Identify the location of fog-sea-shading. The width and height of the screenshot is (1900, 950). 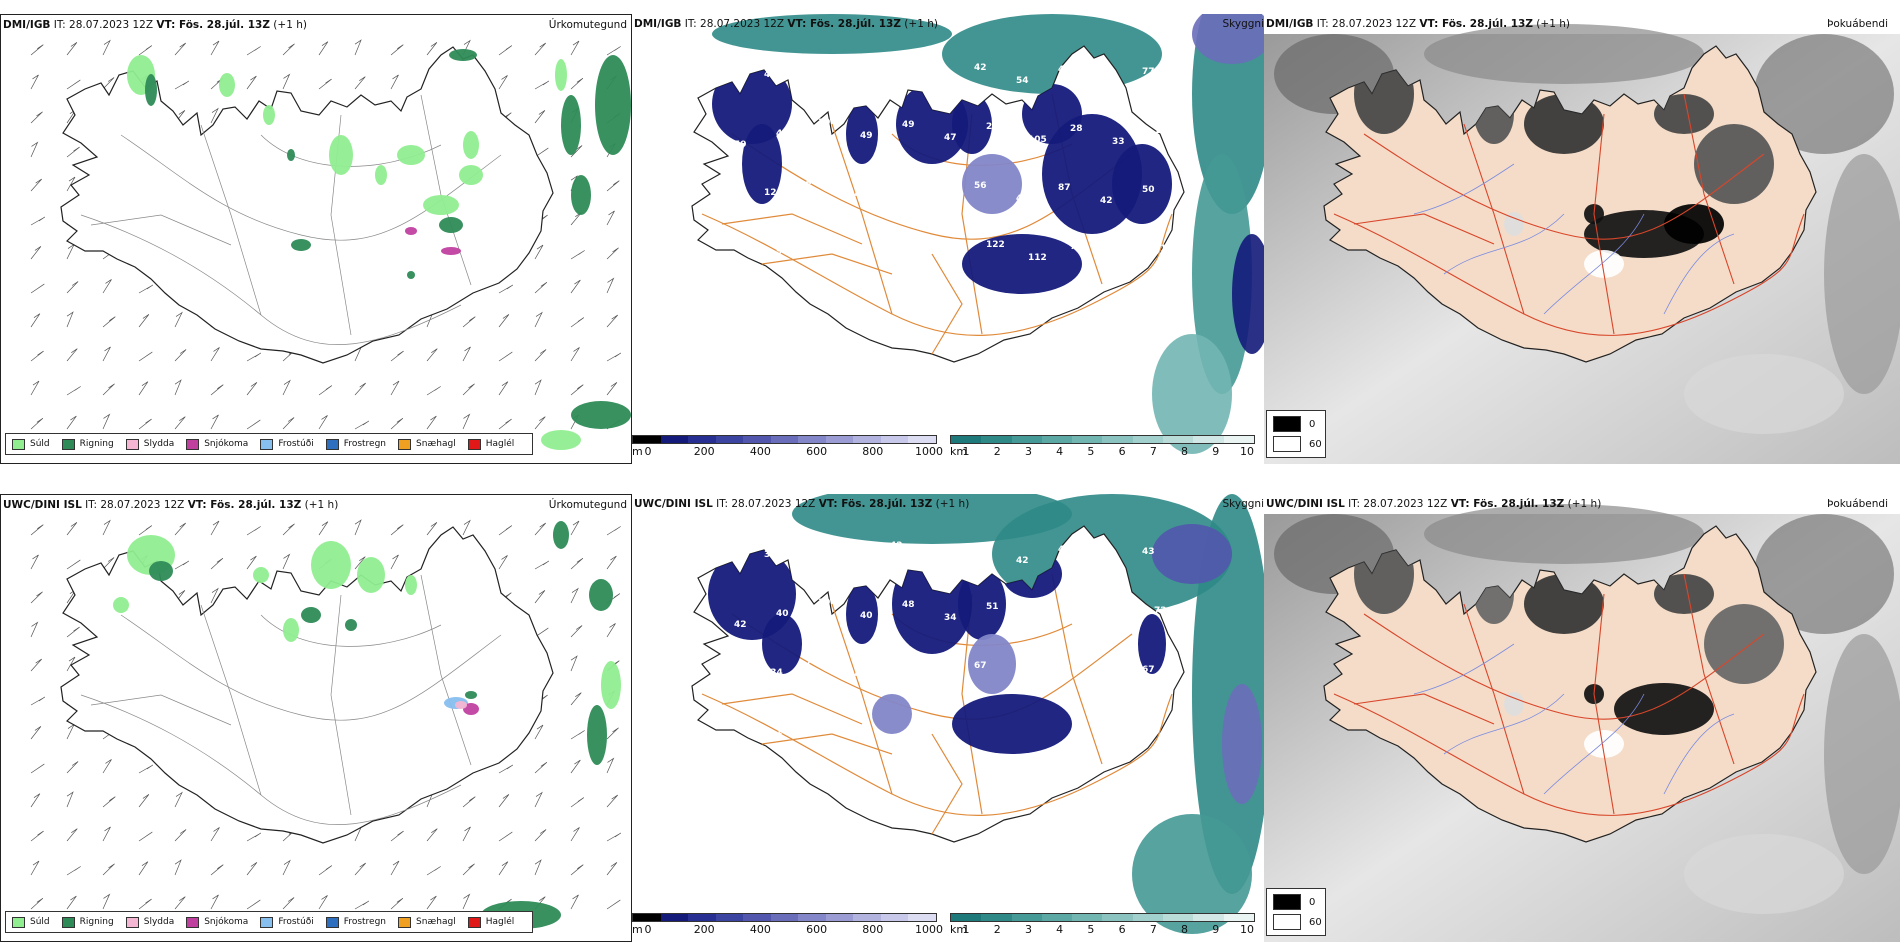
(1587, 229).